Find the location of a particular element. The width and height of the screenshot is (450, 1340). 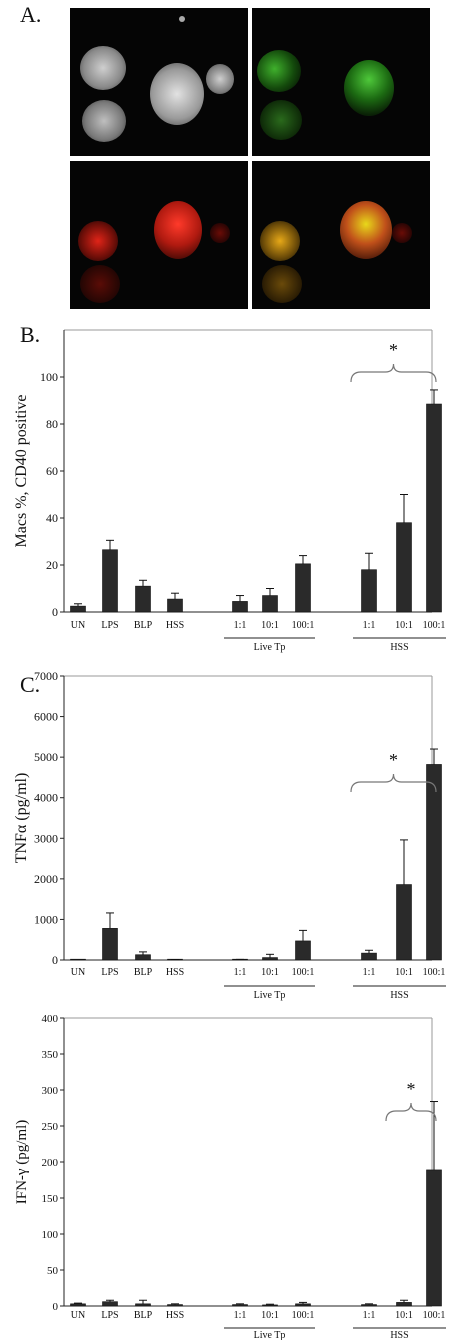

y-tick-label: 2000 is located at coordinates (46, 879).